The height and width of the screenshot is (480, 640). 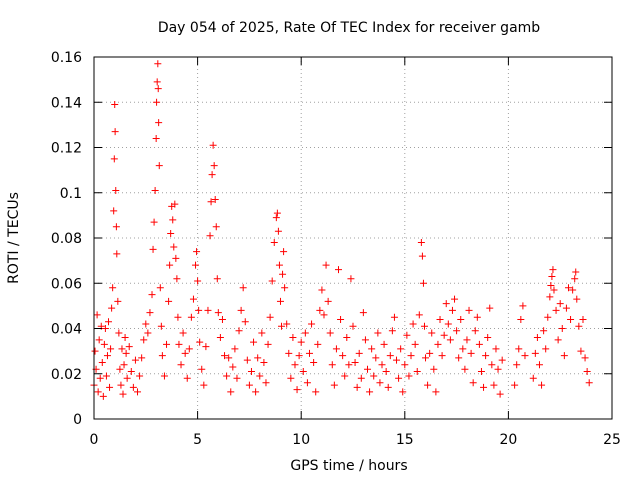 I want to click on y-tick-label: 0.16, so click(x=66, y=58).